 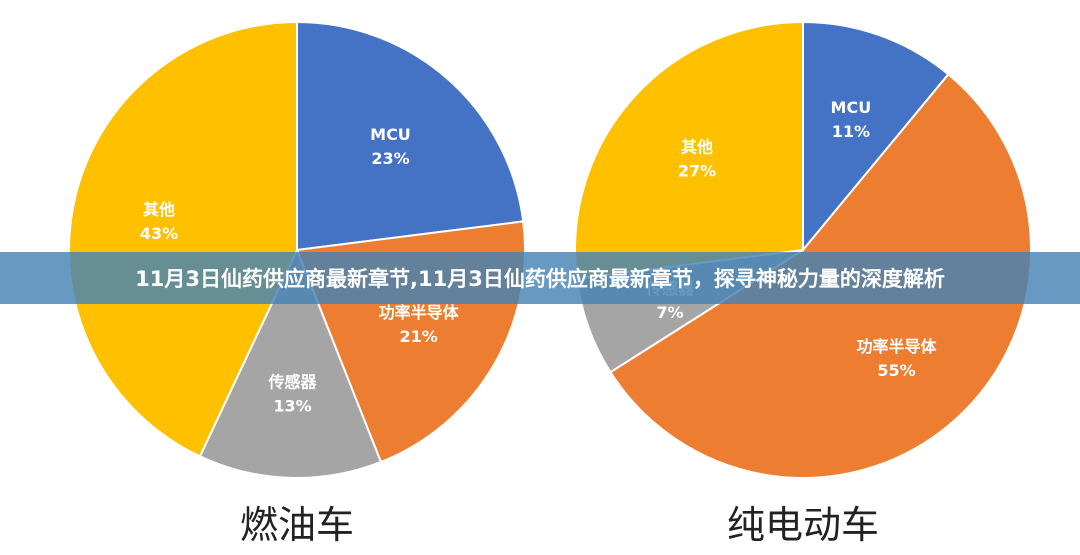 I want to click on slice-value-mcu: 11%, so click(x=851, y=131).